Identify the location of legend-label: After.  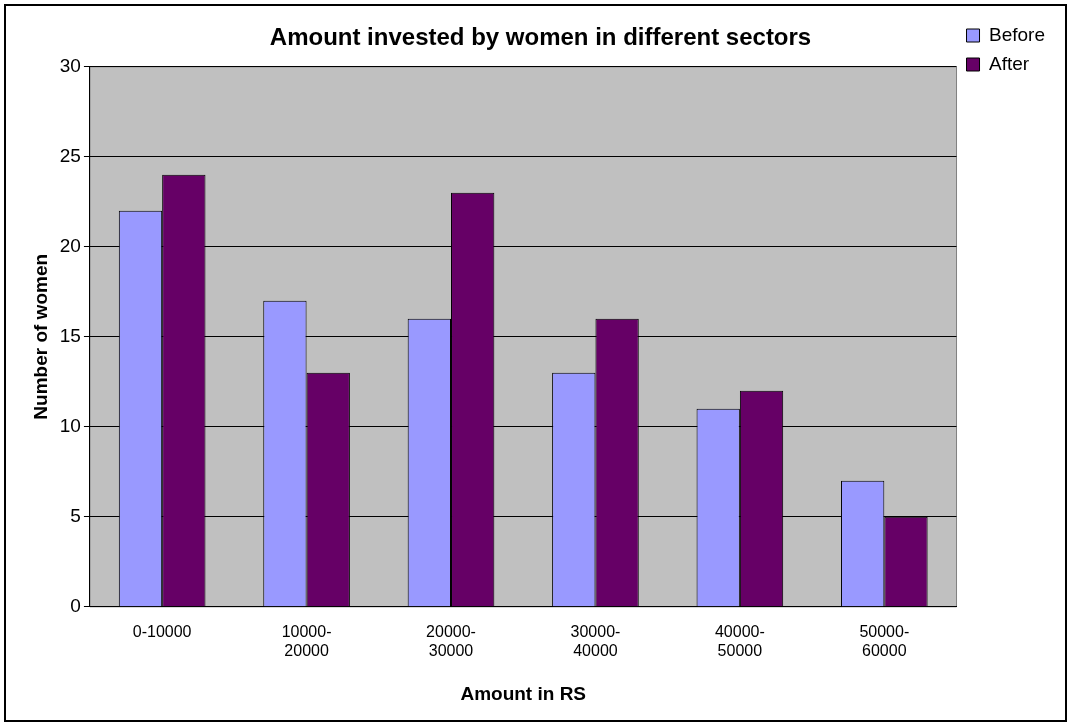
(1009, 63).